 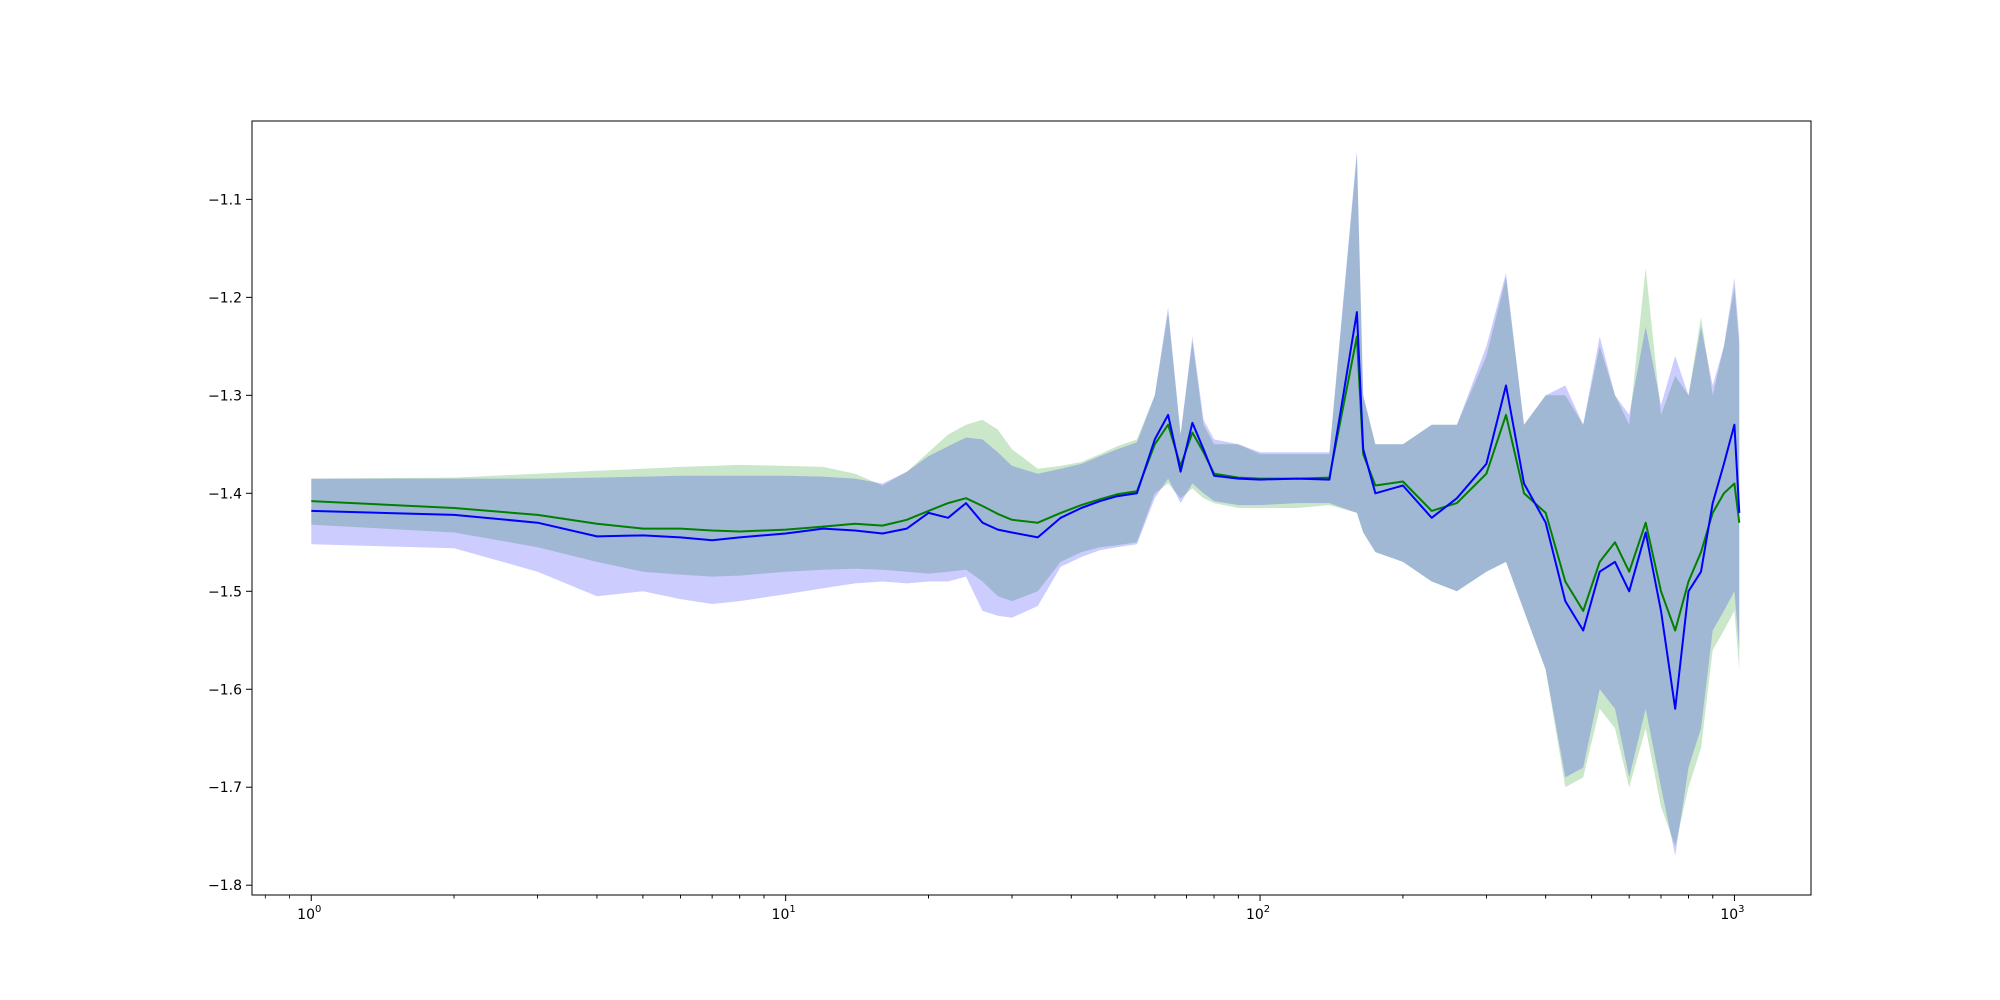 I want to click on x-axis: 10⁰ 10¹ 10² 10³, so click(x=1004, y=909).